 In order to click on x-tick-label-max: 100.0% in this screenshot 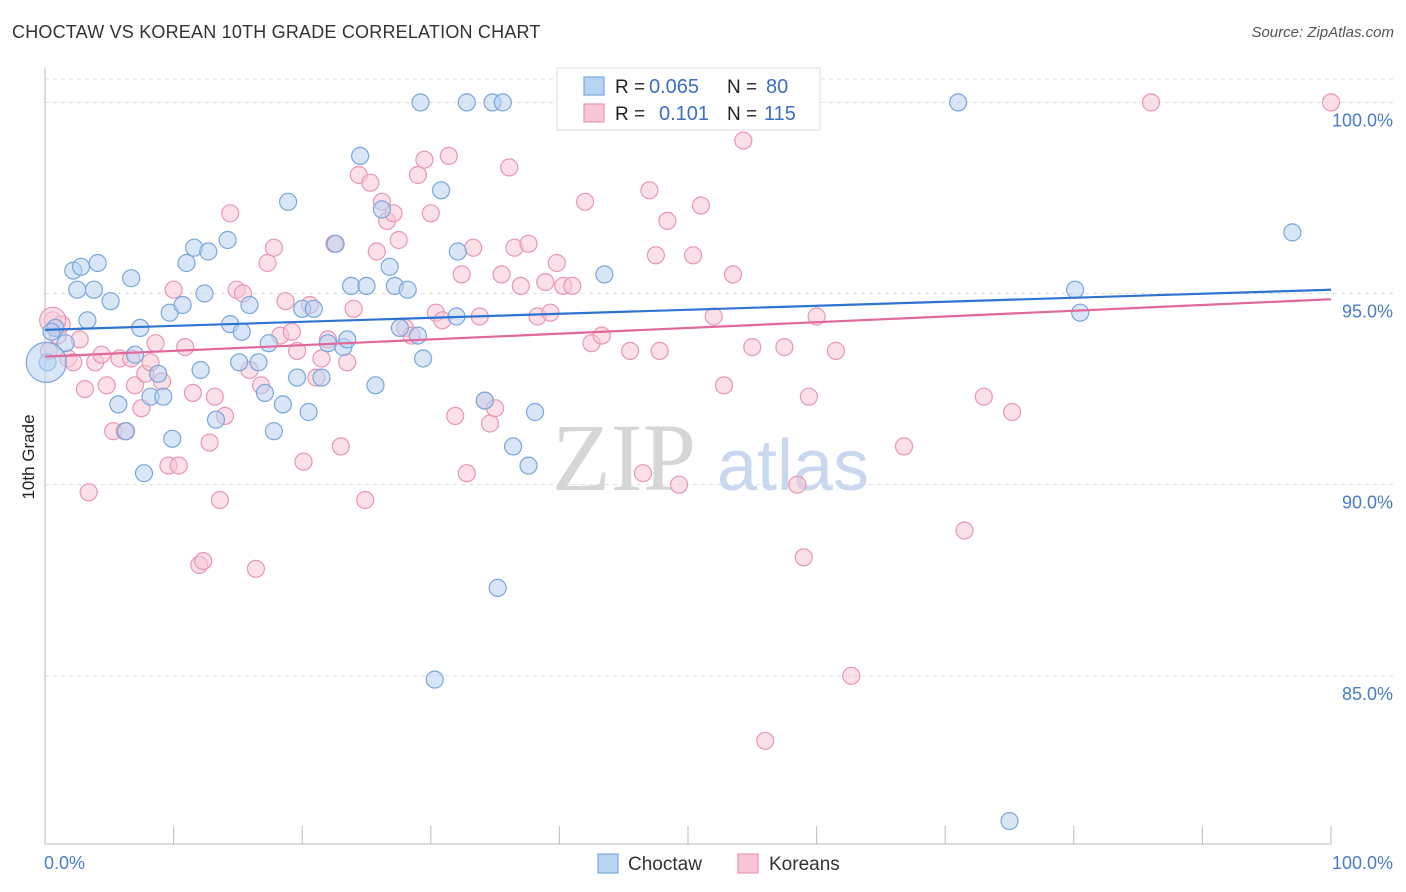, I will do `click(1362, 863)`.